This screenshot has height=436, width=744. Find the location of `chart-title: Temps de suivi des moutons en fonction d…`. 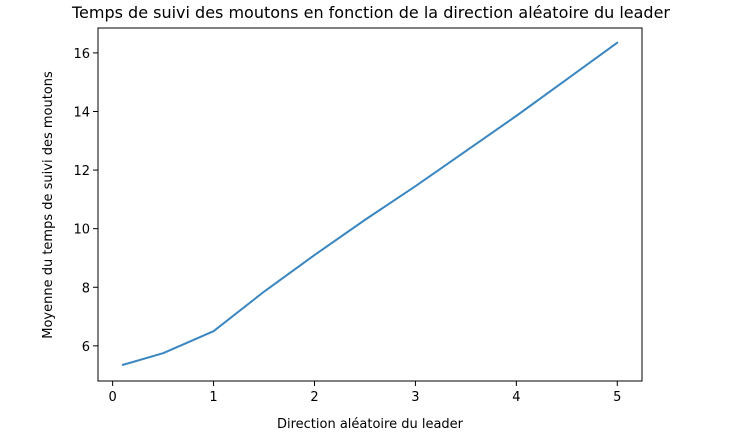

chart-title: Temps de suivi des moutons en fonction d… is located at coordinates (370, 12).